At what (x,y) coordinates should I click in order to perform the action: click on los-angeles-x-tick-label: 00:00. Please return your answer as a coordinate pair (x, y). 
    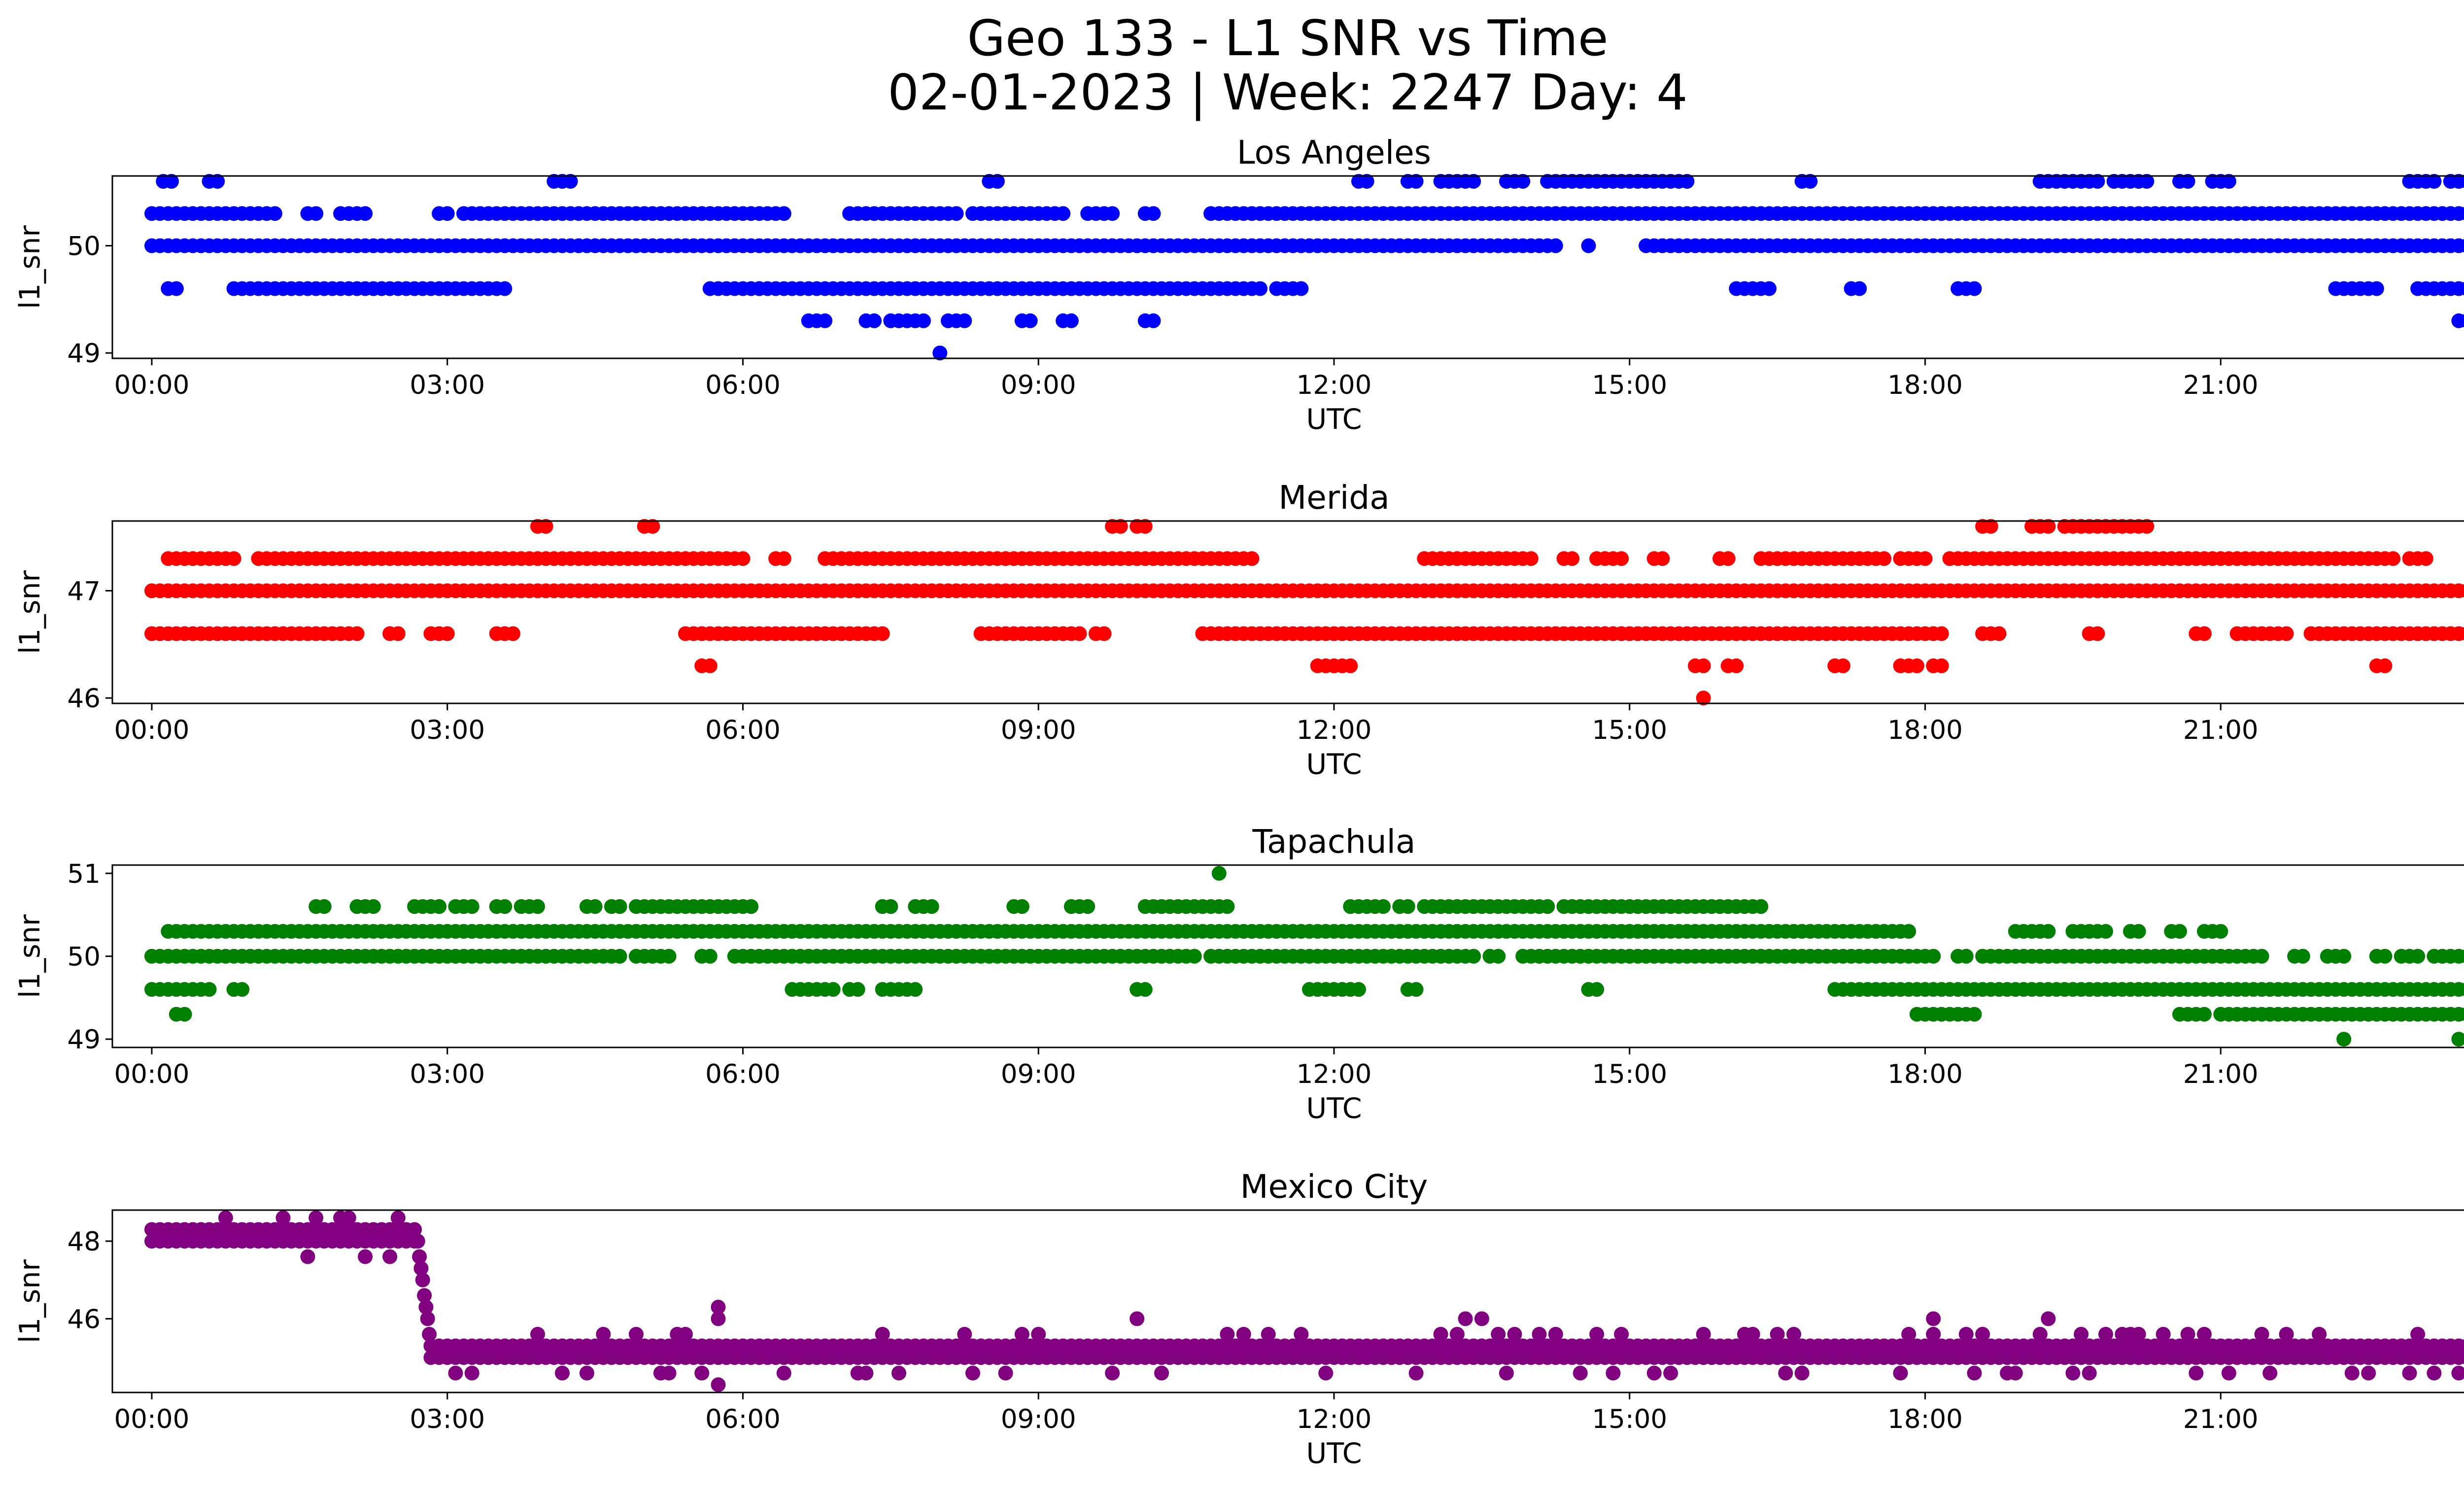
    Looking at the image, I should click on (152, 385).